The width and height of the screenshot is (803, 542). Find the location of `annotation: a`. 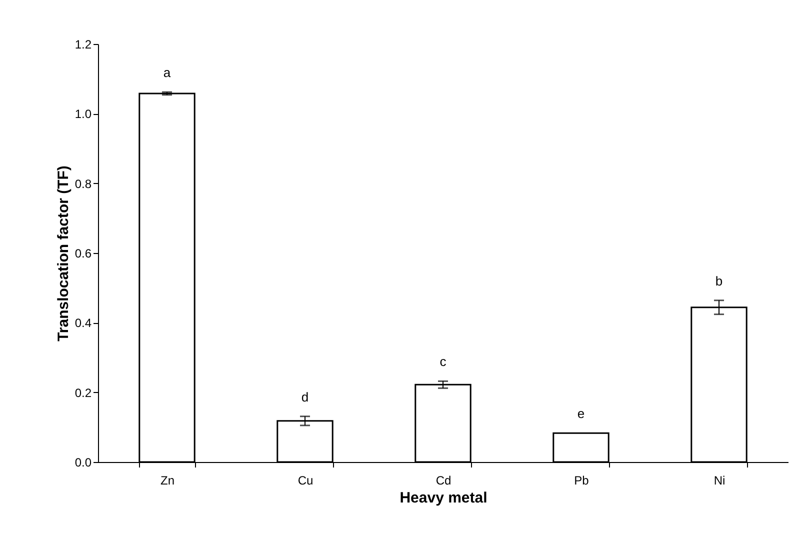

annotation: a is located at coordinates (167, 72).